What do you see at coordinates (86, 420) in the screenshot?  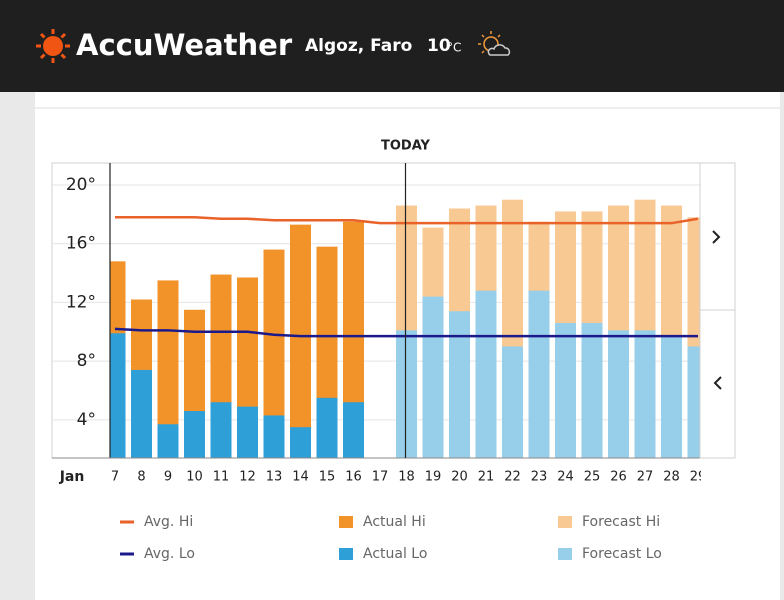 I see `y-tick-label: 4°` at bounding box center [86, 420].